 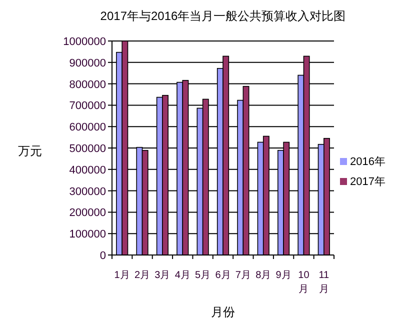 I want to click on x-tick-label: 5月, so click(x=203, y=275).